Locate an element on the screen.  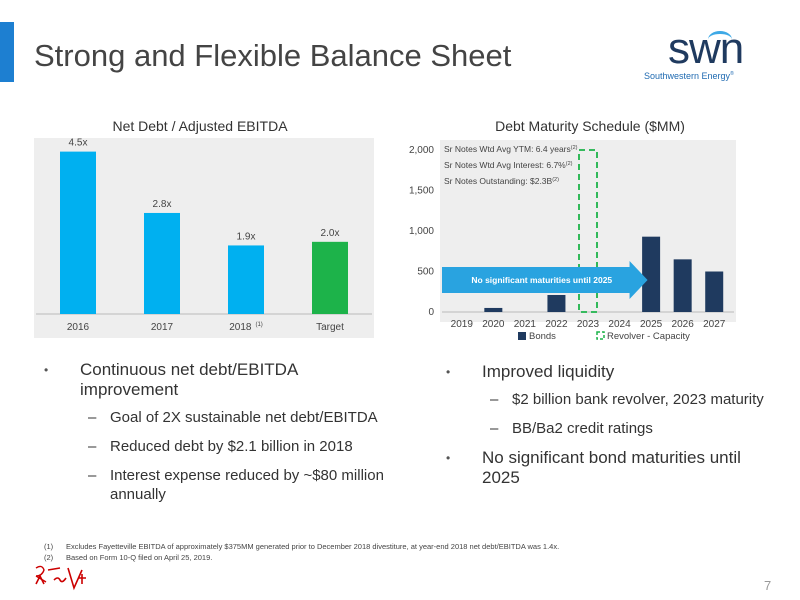
x-tick-label: 2017 is located at coordinates (162, 327).